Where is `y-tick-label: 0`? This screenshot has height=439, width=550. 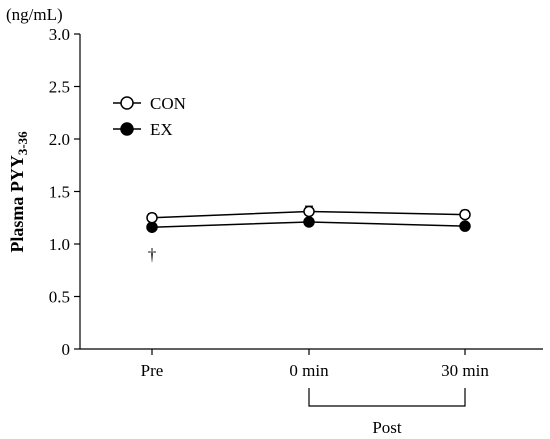
y-tick-label: 0 is located at coordinates (66, 349).